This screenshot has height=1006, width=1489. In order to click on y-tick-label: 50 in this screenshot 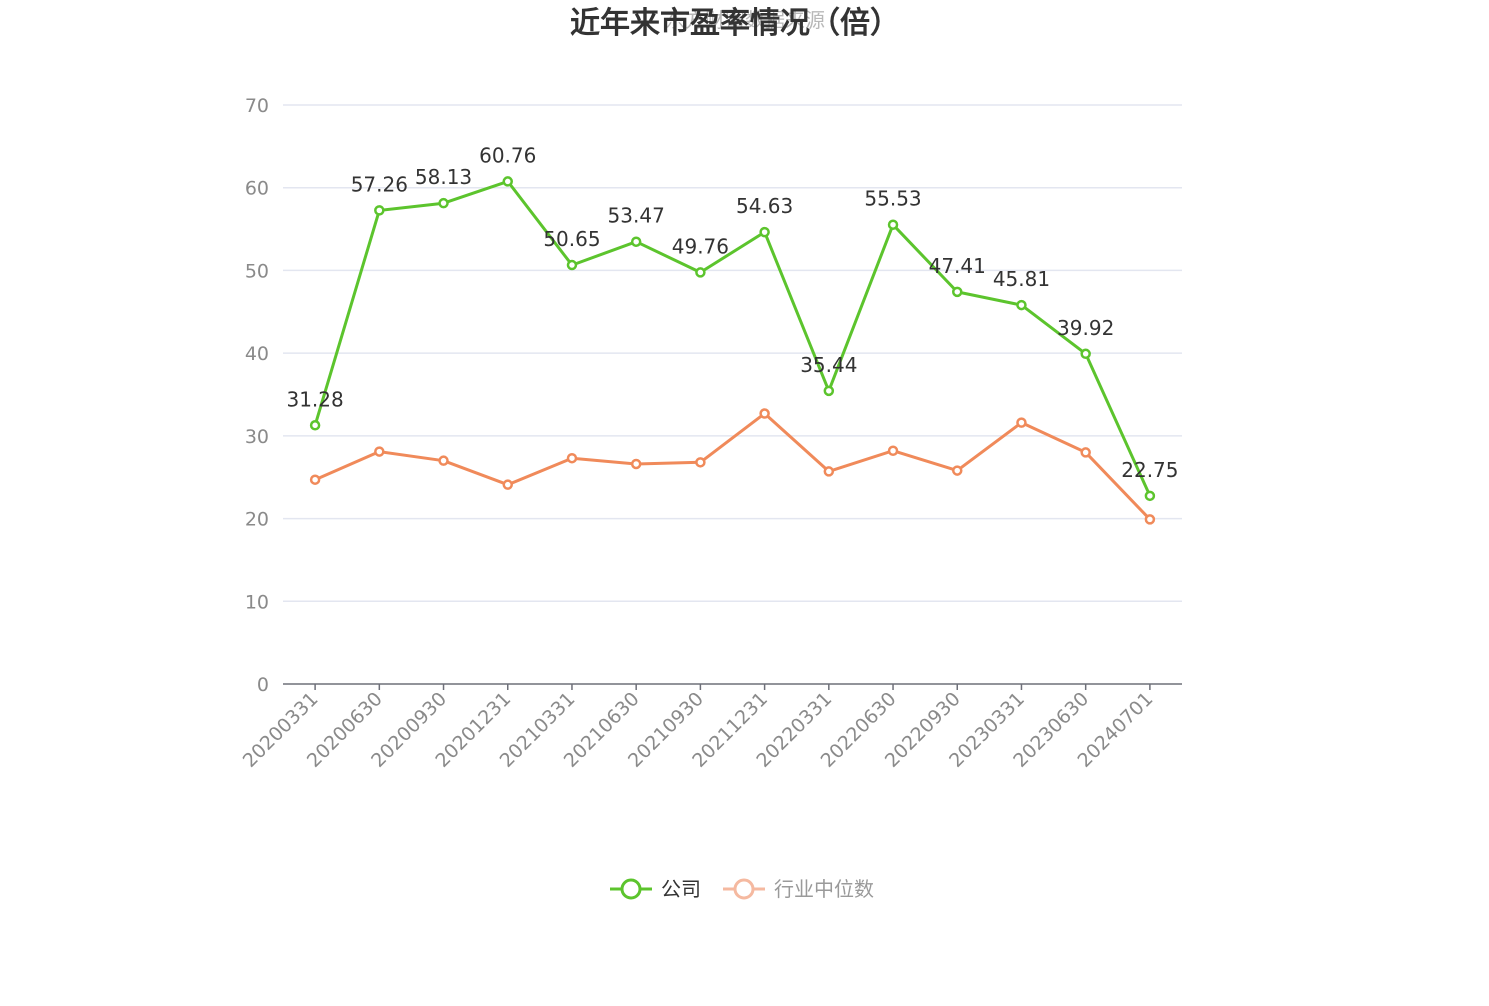, I will do `click(257, 271)`.